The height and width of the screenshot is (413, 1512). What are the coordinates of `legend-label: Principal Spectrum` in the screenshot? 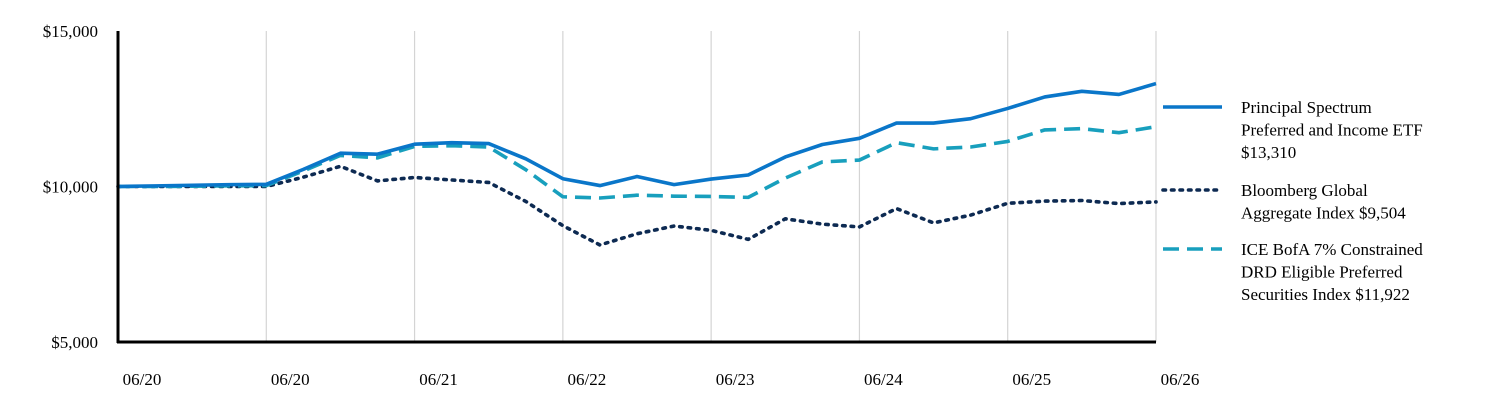 It's located at (1306, 107).